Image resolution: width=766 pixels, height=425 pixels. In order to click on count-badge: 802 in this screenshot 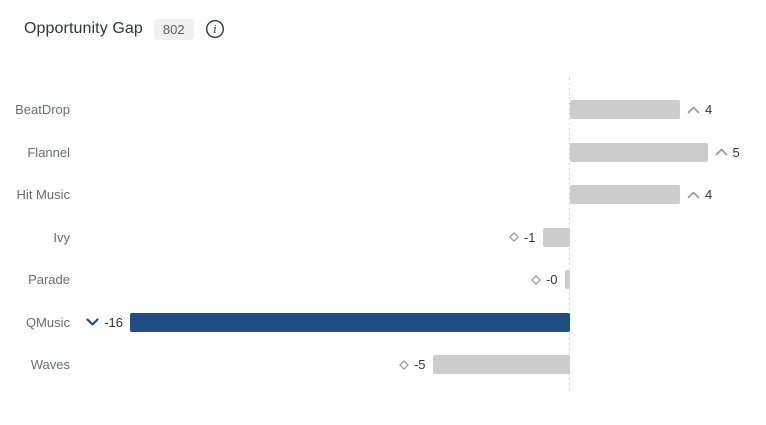, I will do `click(173, 29)`.